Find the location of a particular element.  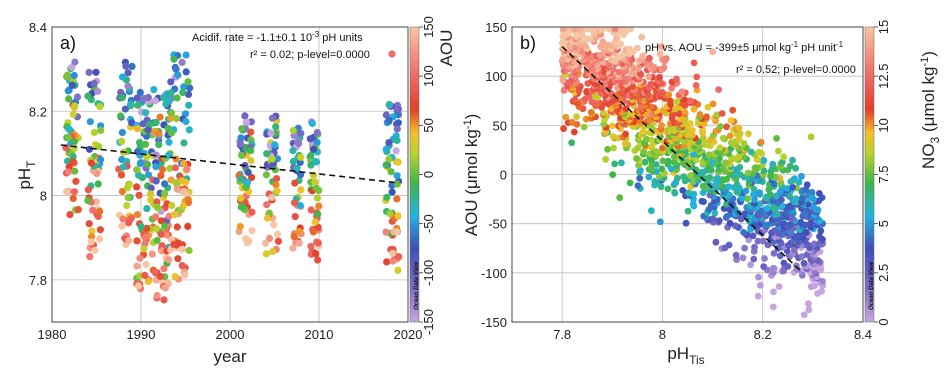

panel-a-colorbar-ticks: -150 -100 -50 0 50 100 150 is located at coordinates (427, 175).